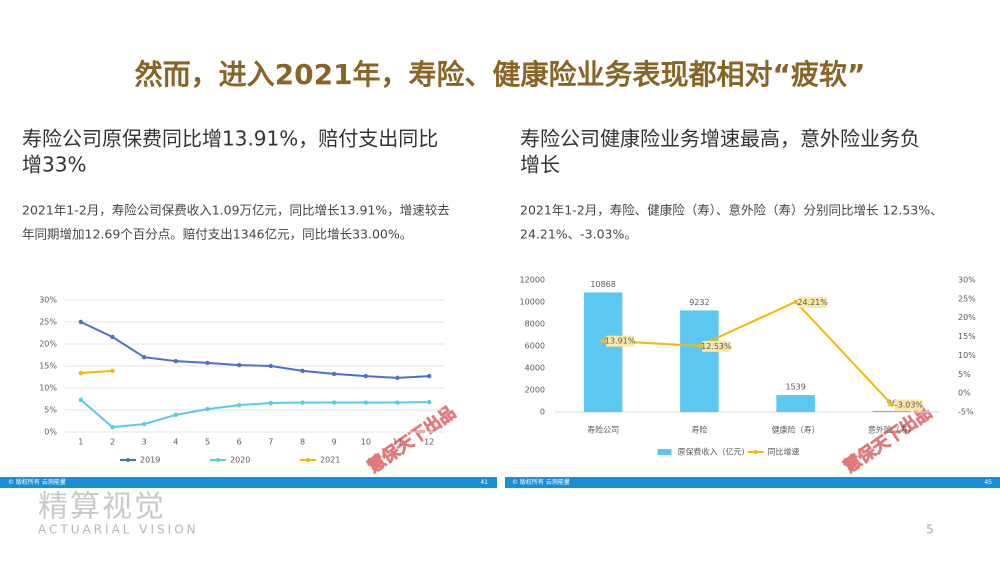 This screenshot has width=1000, height=571. What do you see at coordinates (602, 284) in the screenshot?
I see `data-label: 10868` at bounding box center [602, 284].